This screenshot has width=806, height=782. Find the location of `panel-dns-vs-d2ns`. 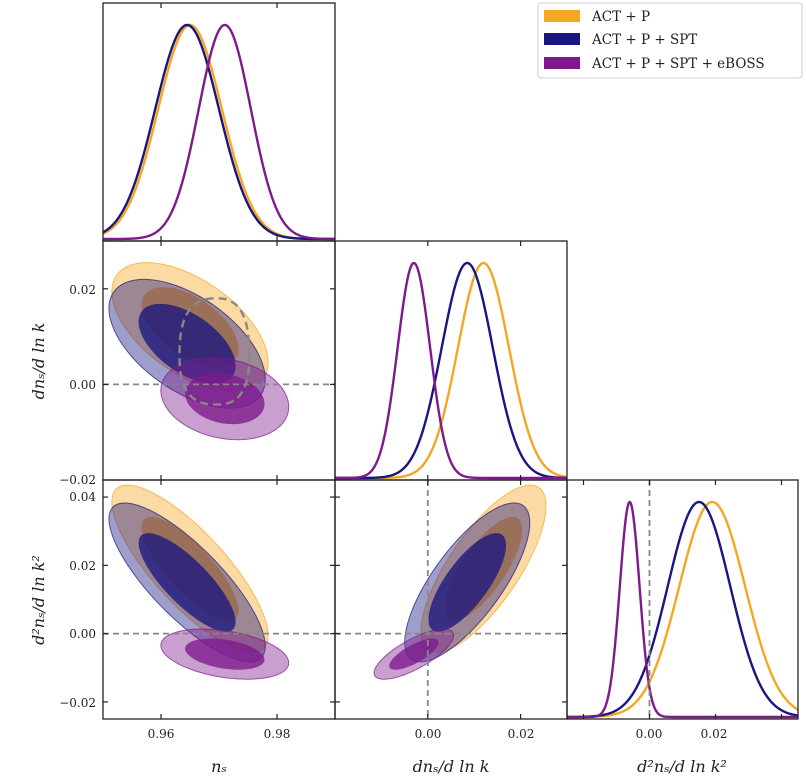

panel-dns-vs-d2ns is located at coordinates (451, 599).